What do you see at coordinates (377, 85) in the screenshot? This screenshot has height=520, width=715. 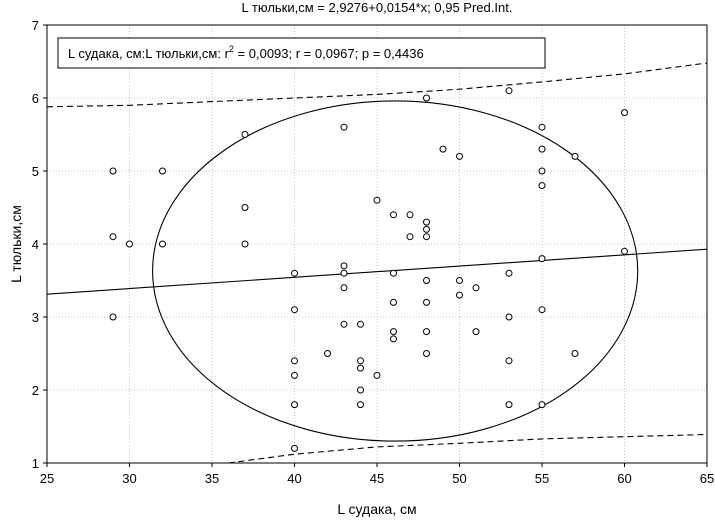 I see `prediction-interval-upper` at bounding box center [377, 85].